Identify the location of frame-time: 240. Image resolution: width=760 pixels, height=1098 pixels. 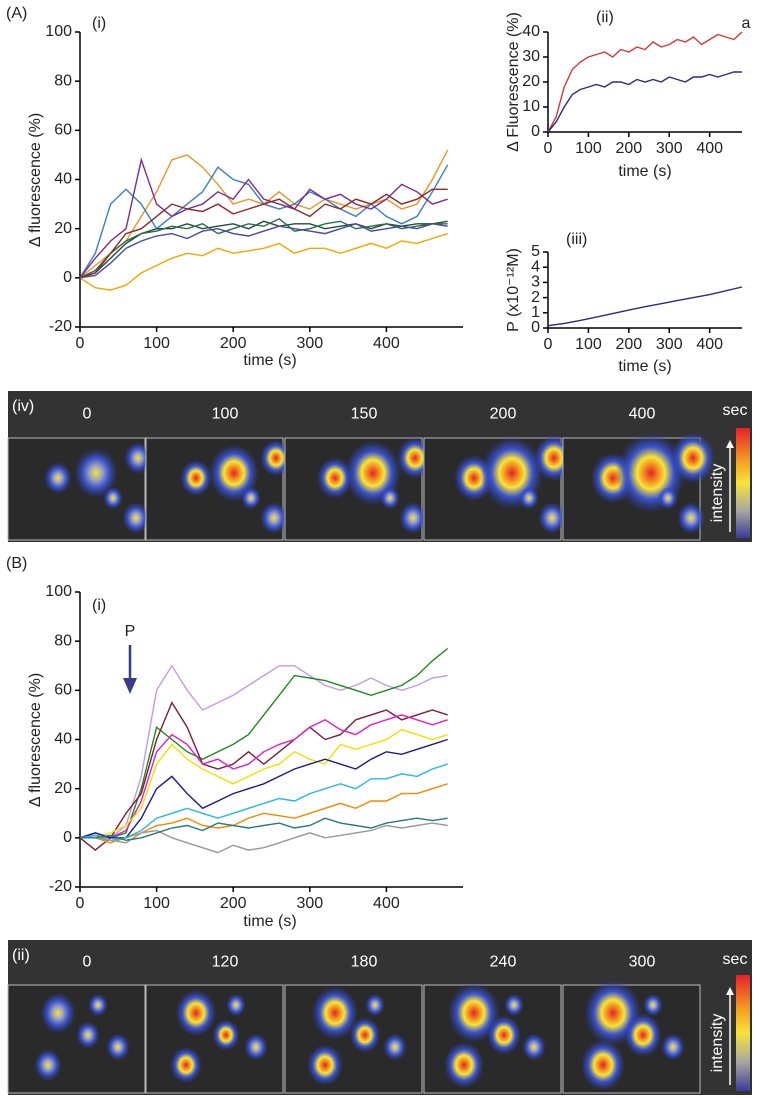
(503, 962).